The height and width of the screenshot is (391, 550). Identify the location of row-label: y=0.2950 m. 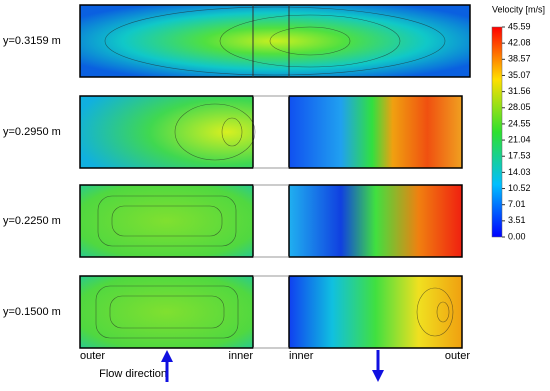
(32, 132).